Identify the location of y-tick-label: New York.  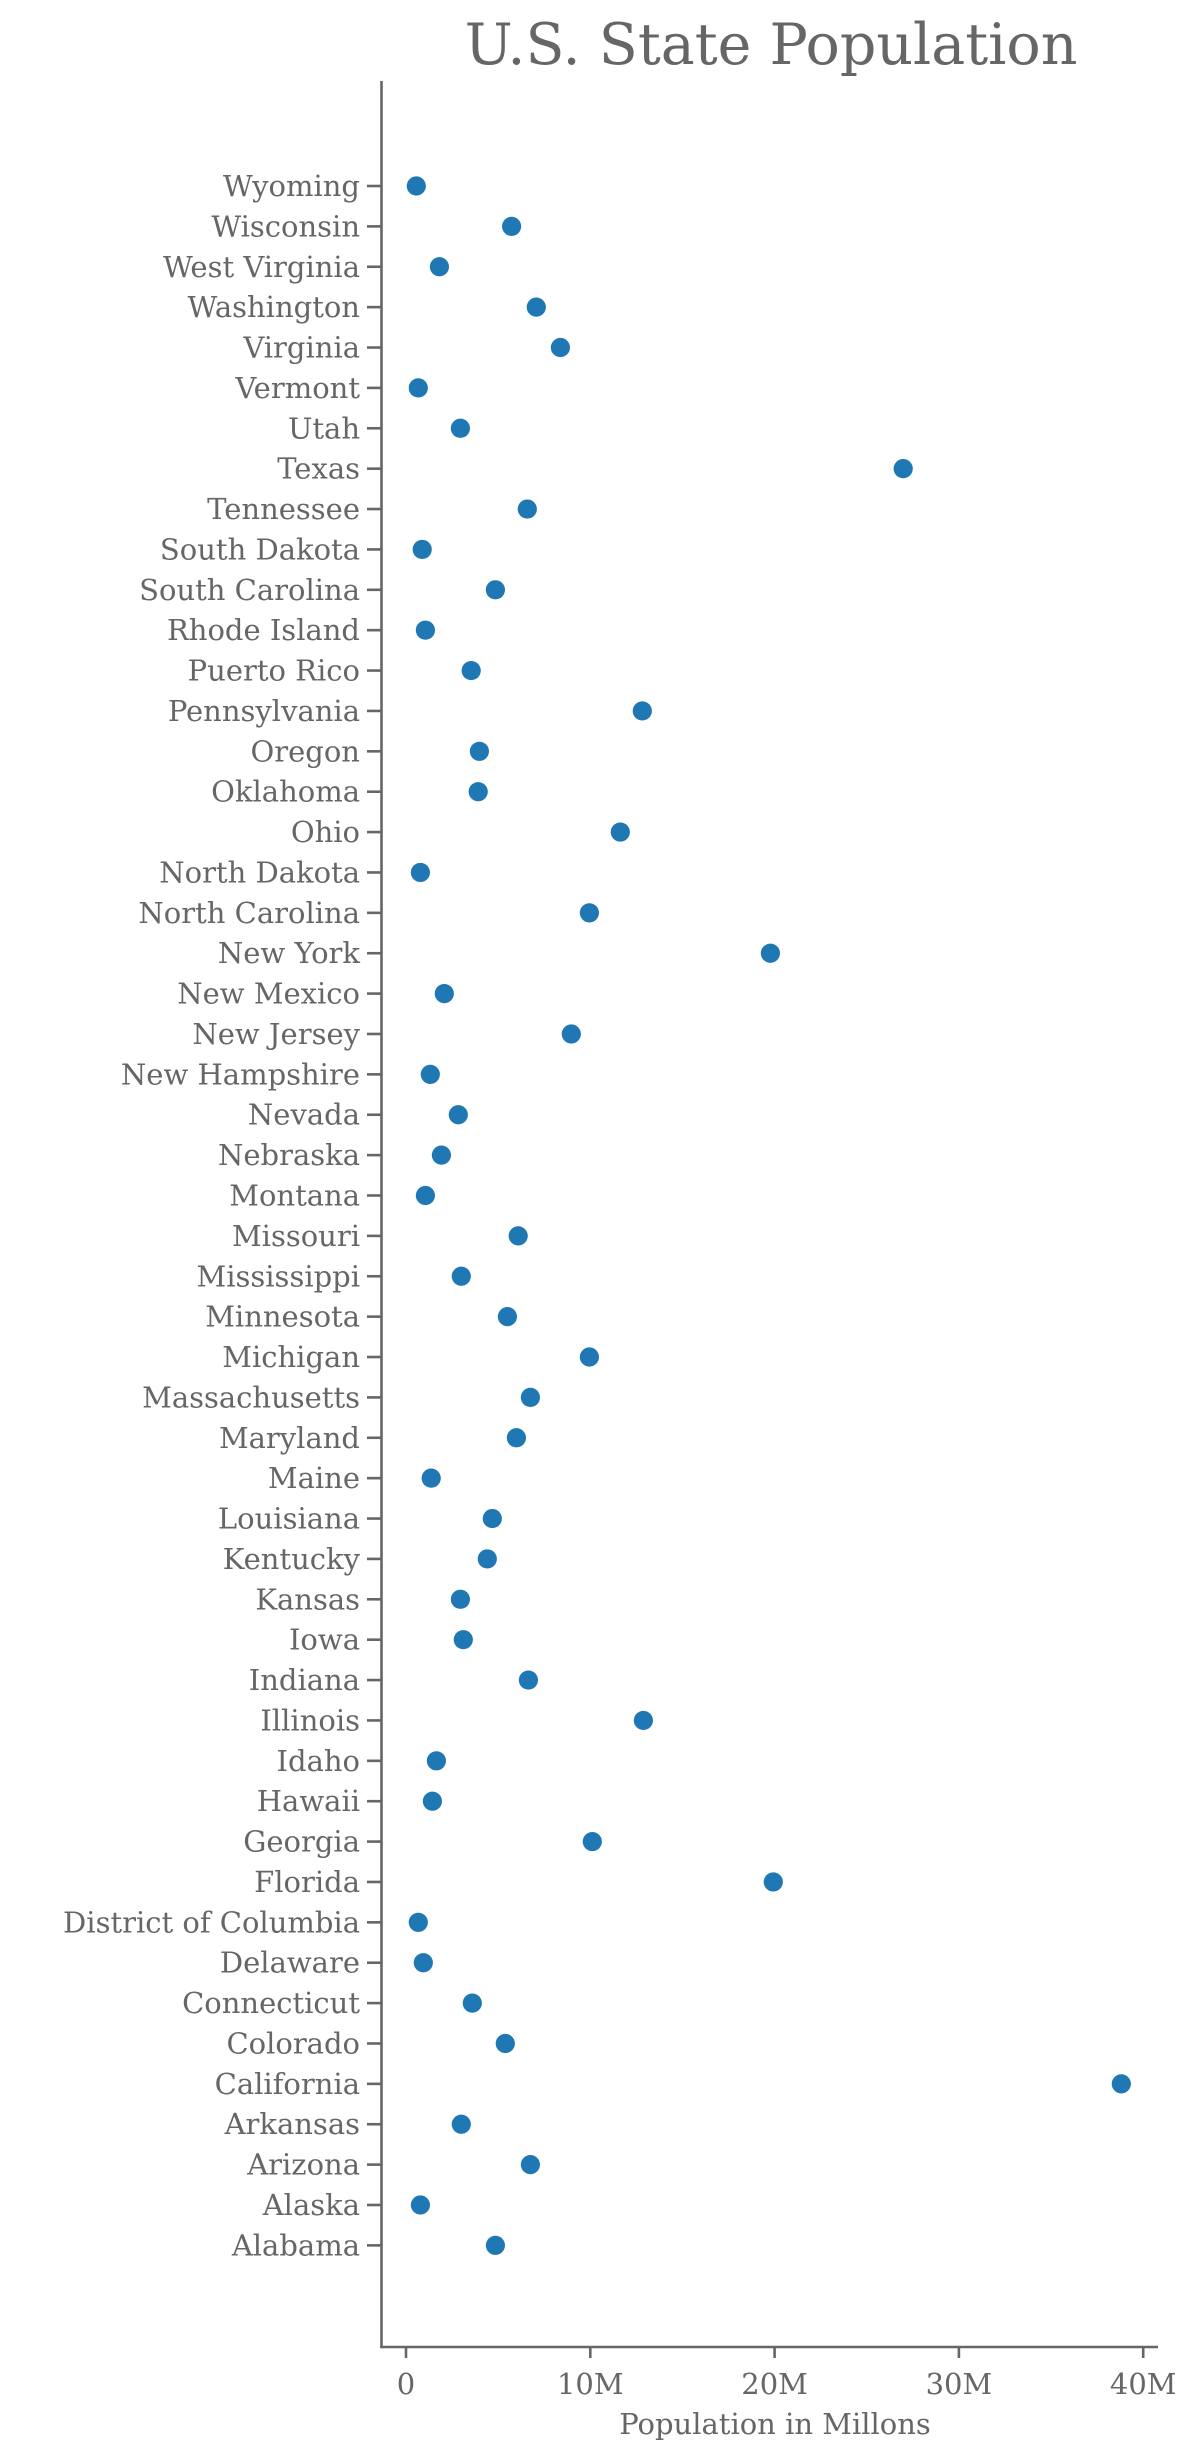
(289, 953).